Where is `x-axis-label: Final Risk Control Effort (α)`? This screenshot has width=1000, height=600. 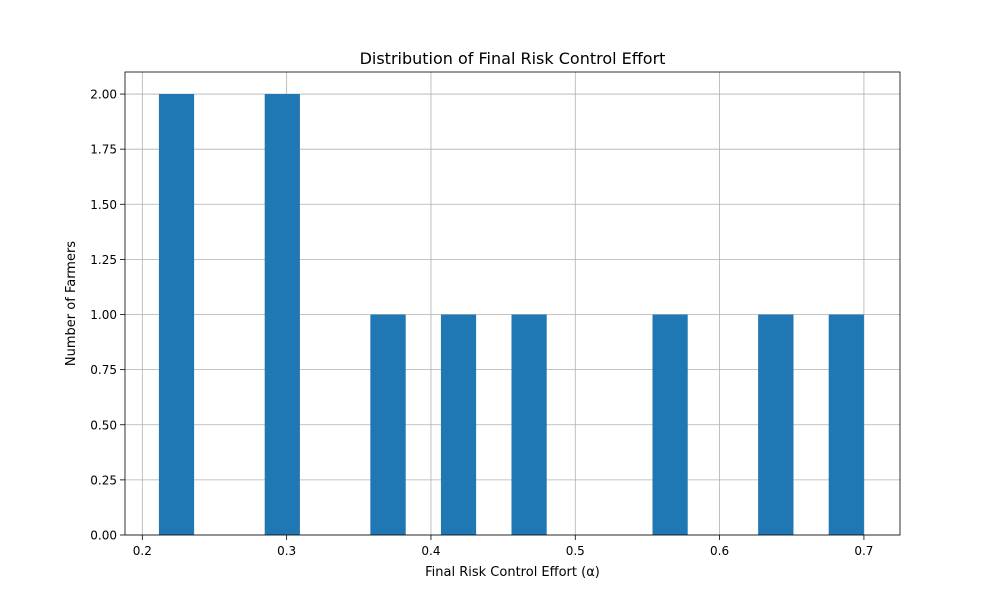 x-axis-label: Final Risk Control Effort (α) is located at coordinates (512, 572).